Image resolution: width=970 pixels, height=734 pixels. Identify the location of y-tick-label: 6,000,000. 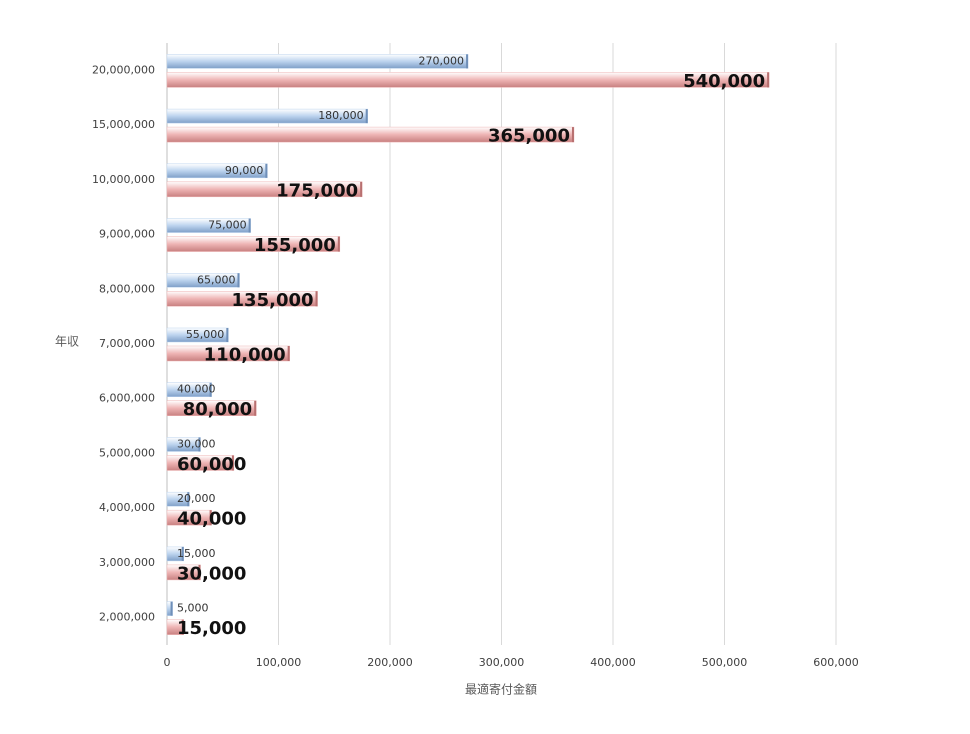
(127, 398).